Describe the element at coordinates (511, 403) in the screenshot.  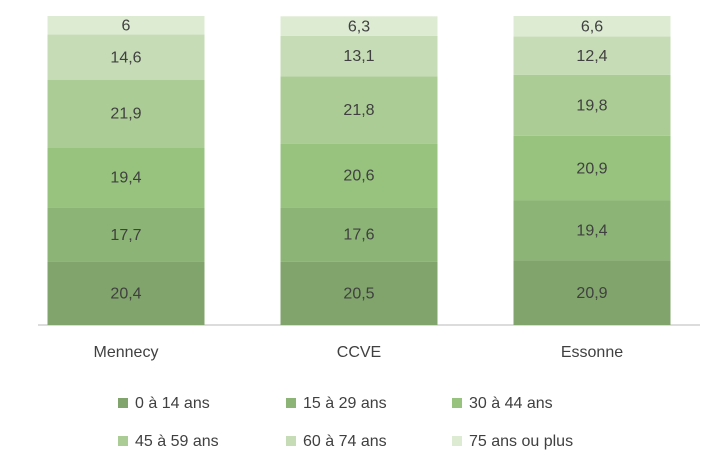
I see `legend-label: 30 à 44 ans` at that location.